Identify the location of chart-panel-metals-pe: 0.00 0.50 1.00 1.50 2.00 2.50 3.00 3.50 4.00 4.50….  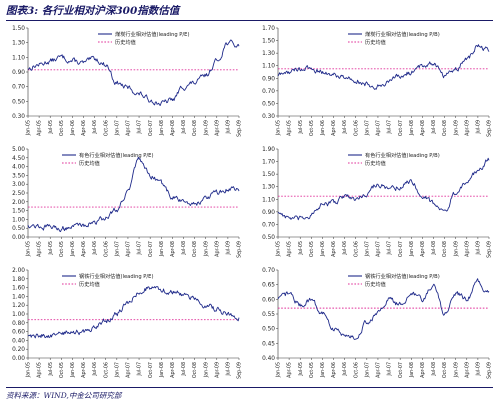
(123, 204).